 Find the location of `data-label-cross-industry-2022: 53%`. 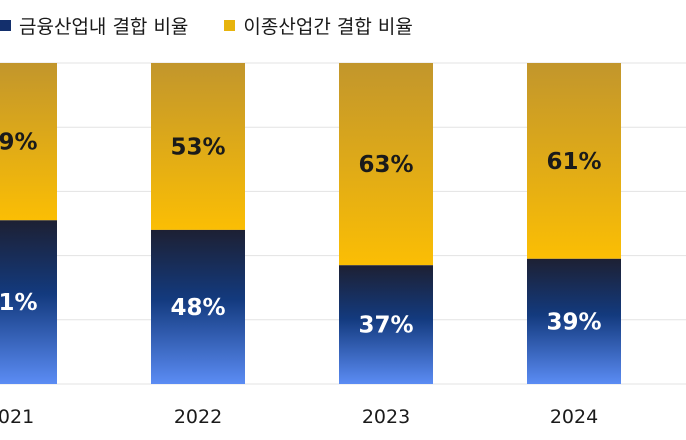

data-label-cross-industry-2022: 53% is located at coordinates (197, 147).